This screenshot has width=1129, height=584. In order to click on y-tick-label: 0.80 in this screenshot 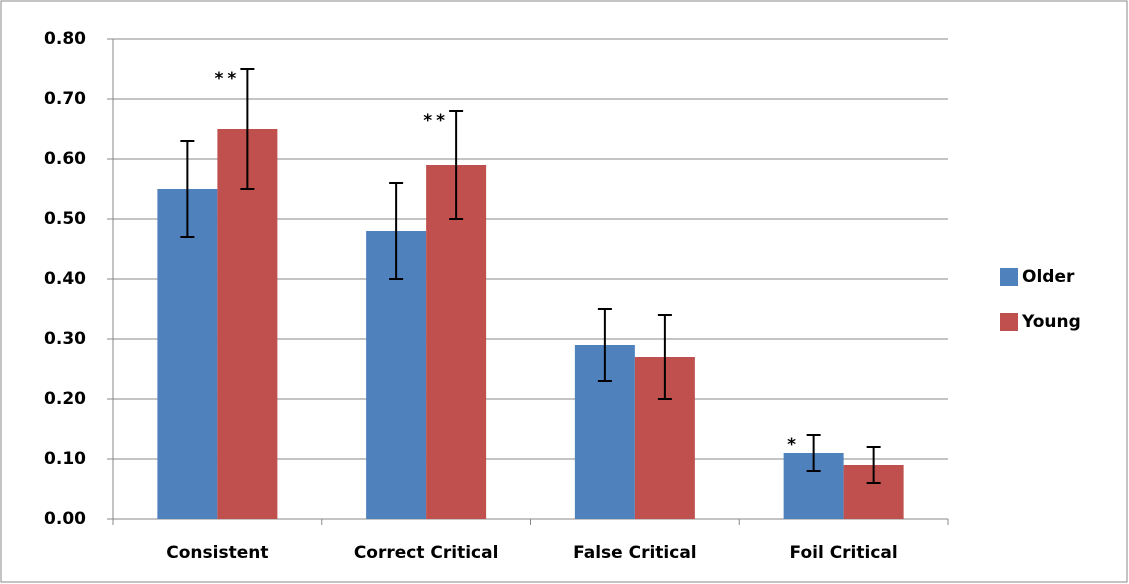, I will do `click(65, 39)`.